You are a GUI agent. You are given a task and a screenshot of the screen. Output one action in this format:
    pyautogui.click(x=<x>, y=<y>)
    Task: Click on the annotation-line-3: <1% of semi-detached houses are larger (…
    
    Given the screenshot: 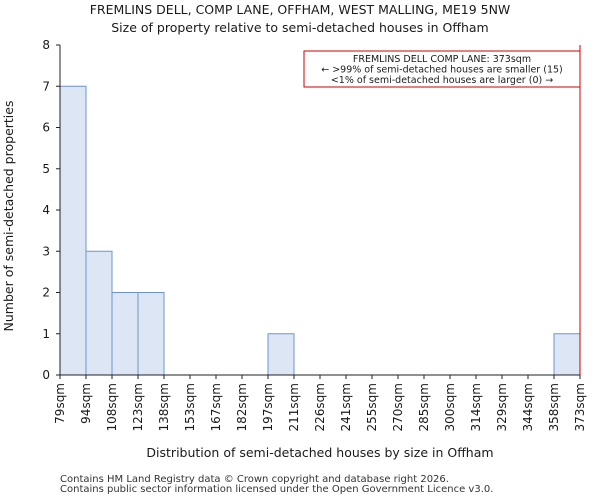 What is the action you would take?
    pyautogui.click(x=442, y=80)
    